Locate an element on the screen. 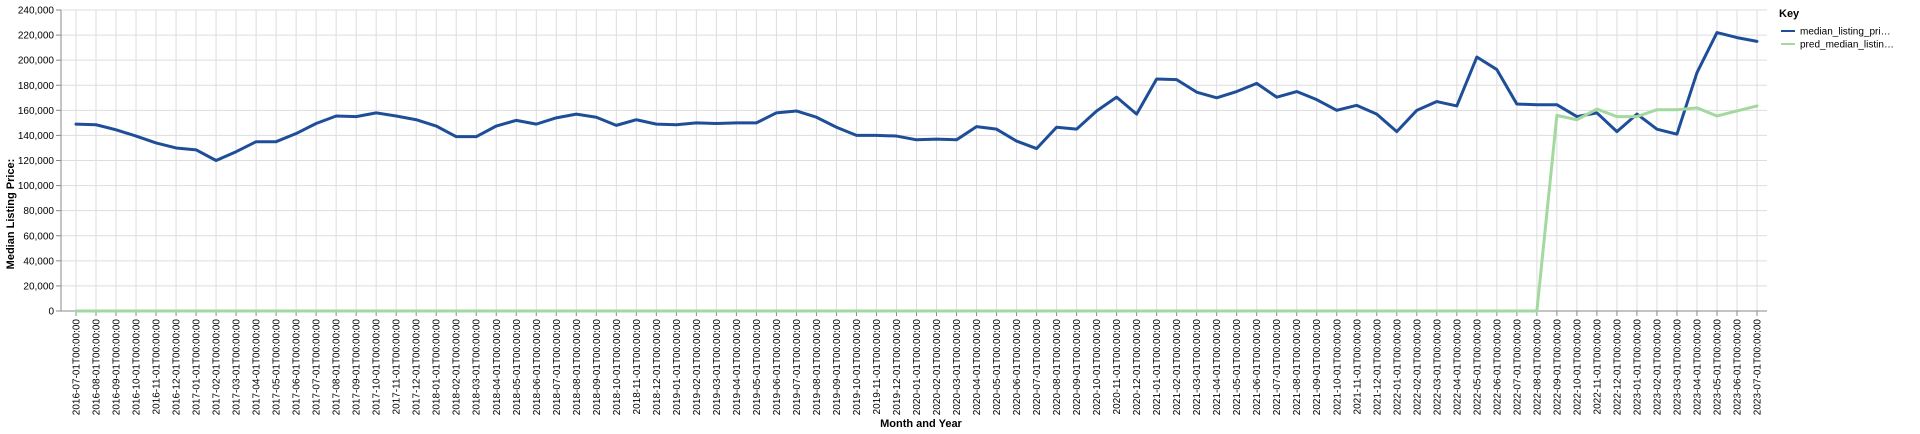 This screenshot has height=434, width=1920. x-tick-label: 2018-06-01T00:00:00 is located at coordinates (537, 367).